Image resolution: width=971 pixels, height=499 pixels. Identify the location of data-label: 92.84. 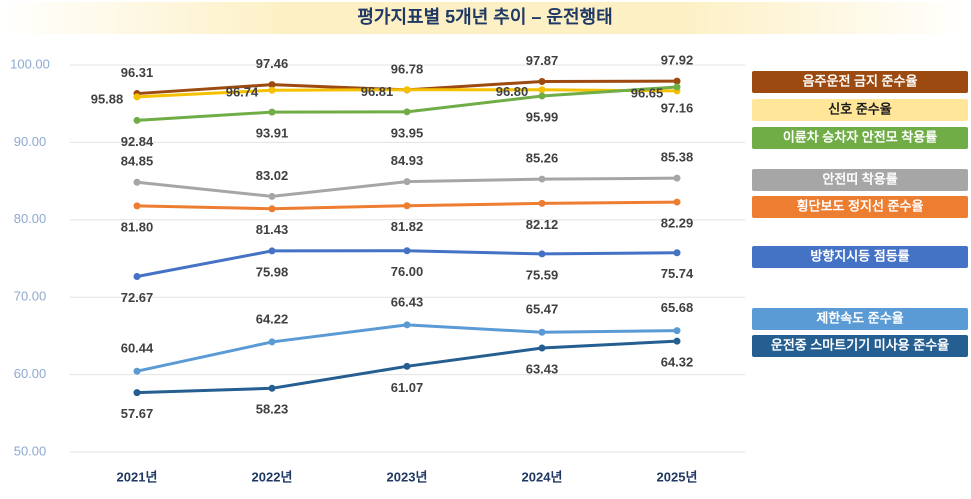
(137, 141).